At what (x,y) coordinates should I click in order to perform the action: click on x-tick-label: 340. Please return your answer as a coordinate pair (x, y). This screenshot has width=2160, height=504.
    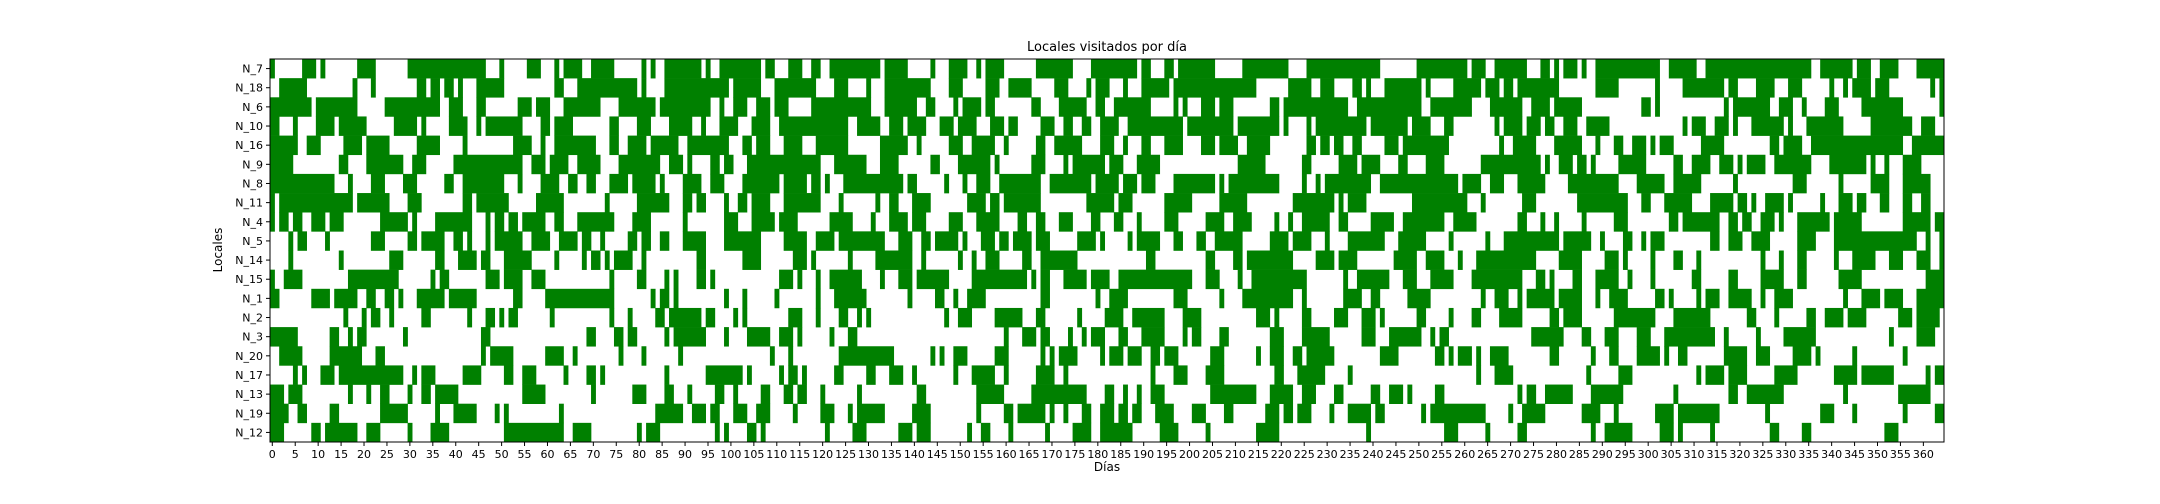
    Looking at the image, I should click on (1831, 454).